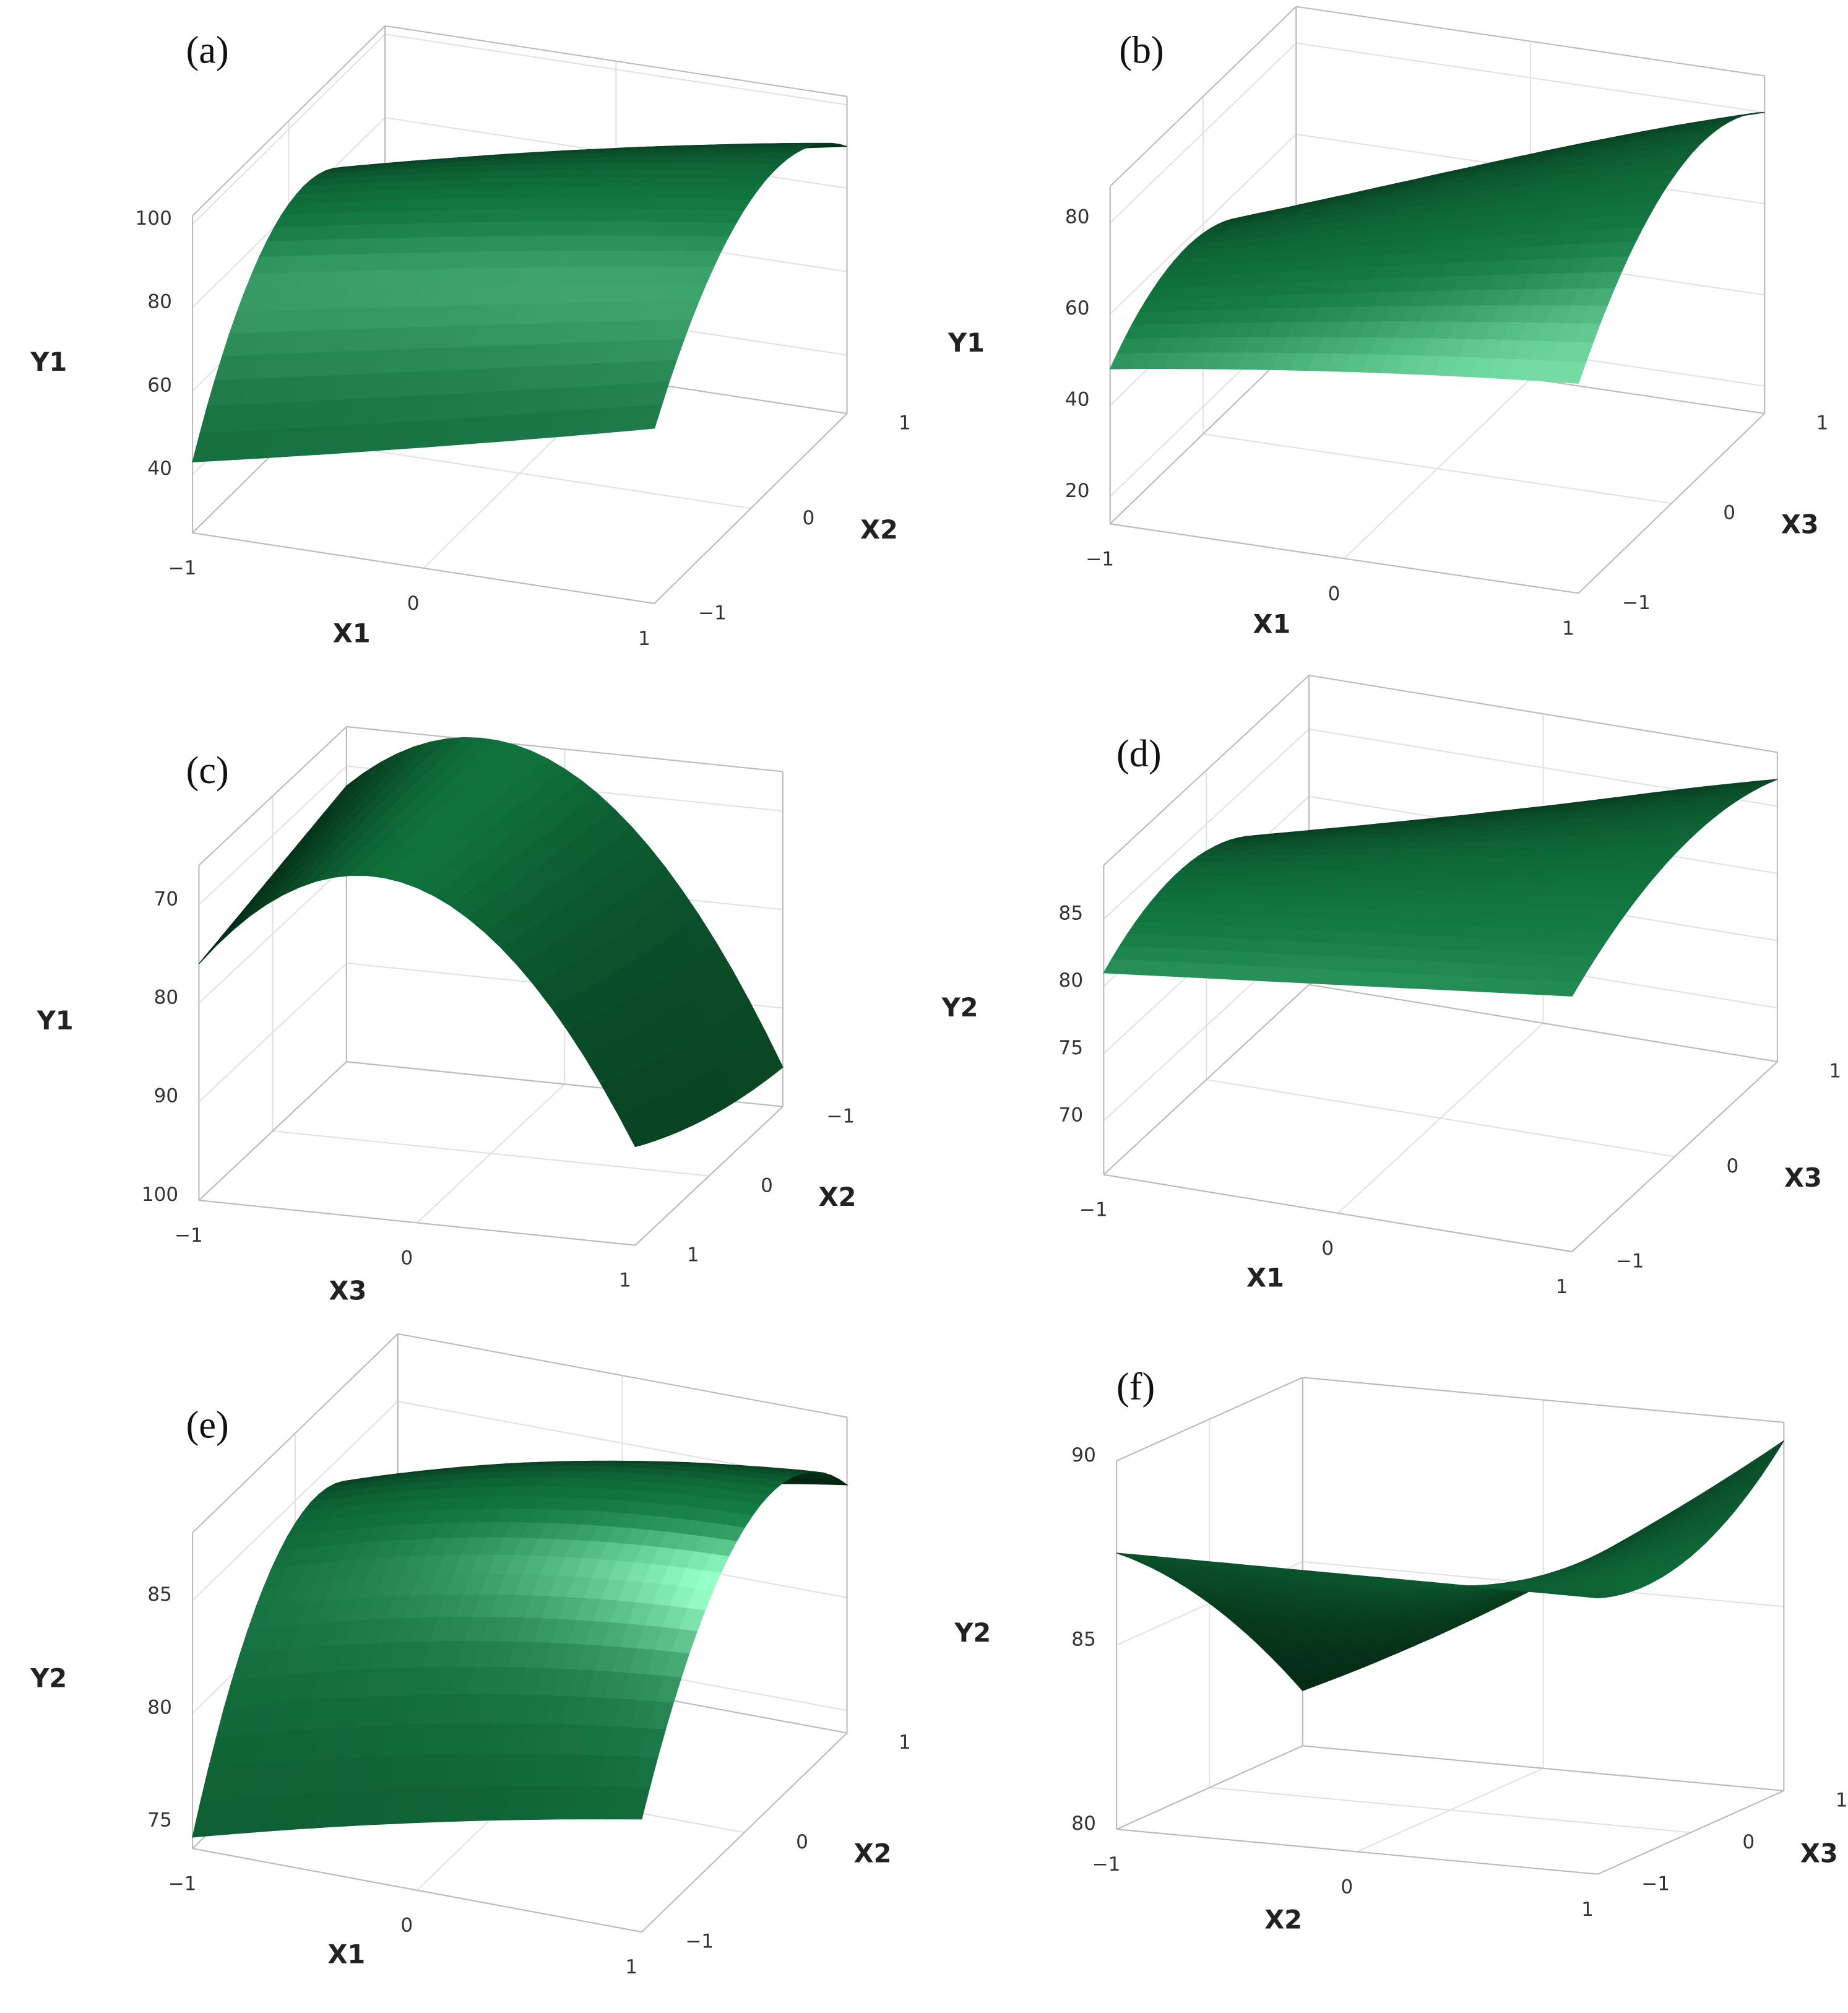  Describe the element at coordinates (1083, 1455) in the screenshot. I see `z-tick-label: 90` at that location.